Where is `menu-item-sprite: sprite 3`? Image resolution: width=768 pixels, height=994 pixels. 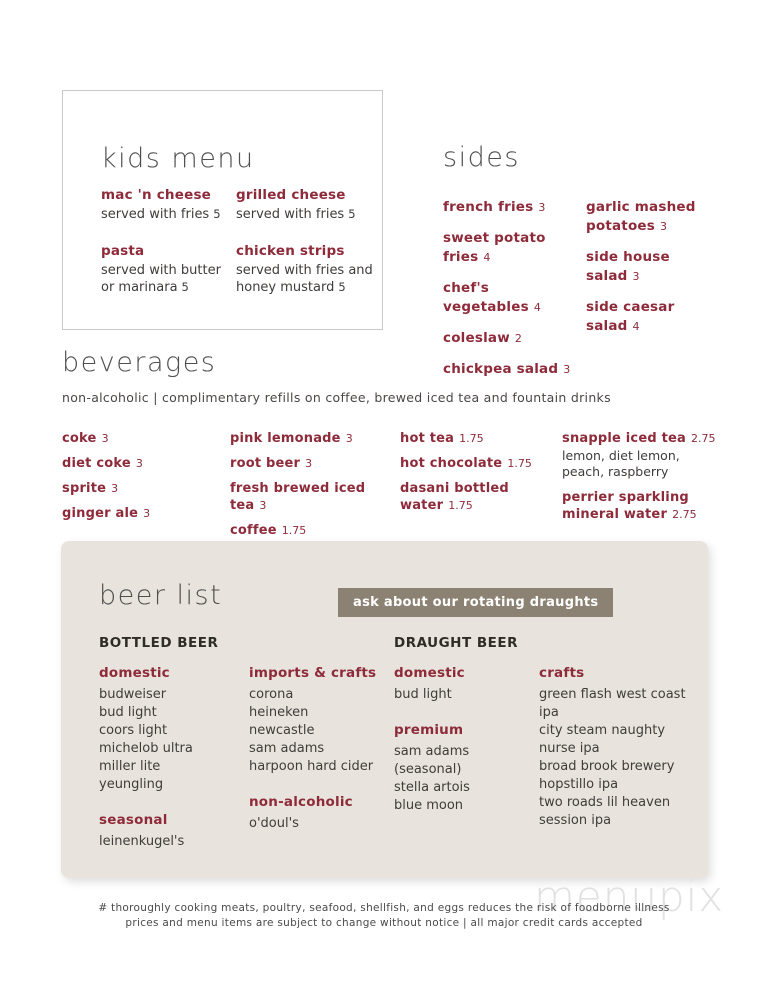 menu-item-sprite: sprite 3 is located at coordinates (90, 488).